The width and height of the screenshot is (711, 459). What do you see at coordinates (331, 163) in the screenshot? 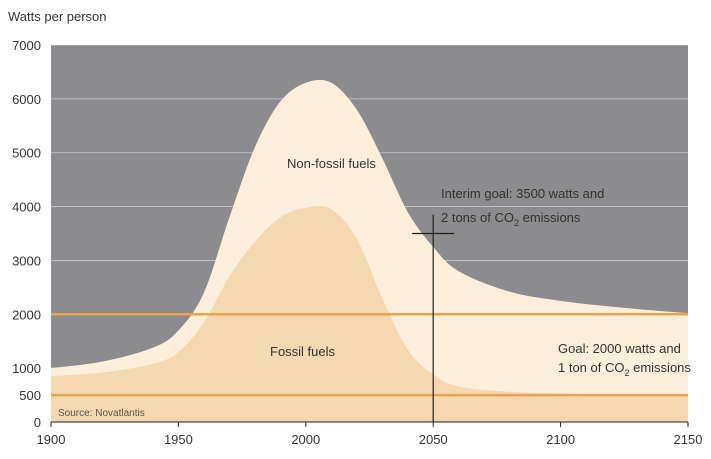
I see `non-fossil-label: Non-fossil fuels` at bounding box center [331, 163].